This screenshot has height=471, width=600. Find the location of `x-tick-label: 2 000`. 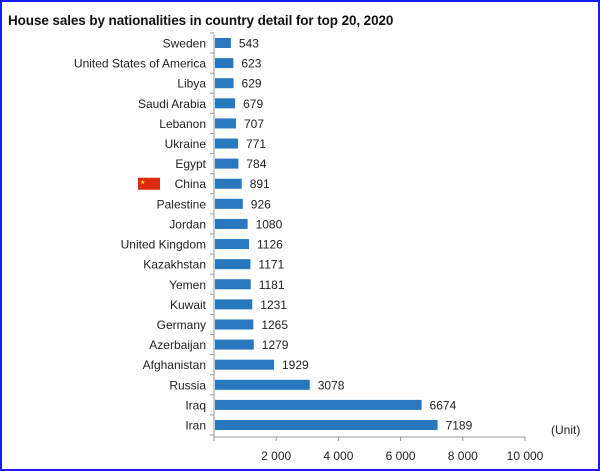

x-tick-label: 2 000 is located at coordinates (276, 456).